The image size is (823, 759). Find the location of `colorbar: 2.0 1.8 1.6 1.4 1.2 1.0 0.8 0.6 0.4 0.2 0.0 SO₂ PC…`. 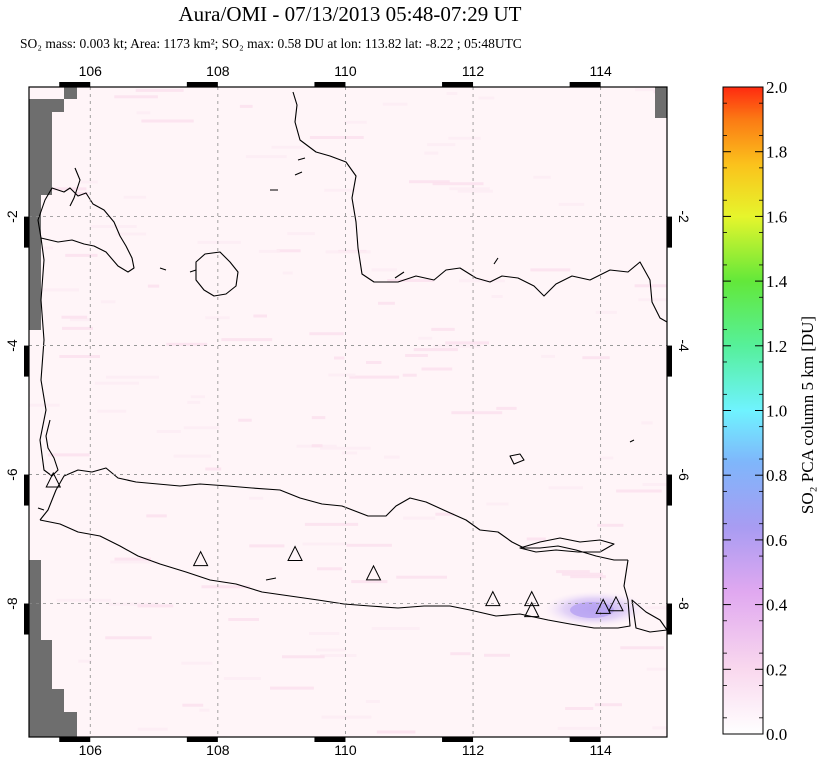

colorbar: 2.0 1.8 1.6 1.4 1.2 1.0 0.8 0.6 0.4 0.2 0.0 SO₂ PC… is located at coordinates (769, 411).